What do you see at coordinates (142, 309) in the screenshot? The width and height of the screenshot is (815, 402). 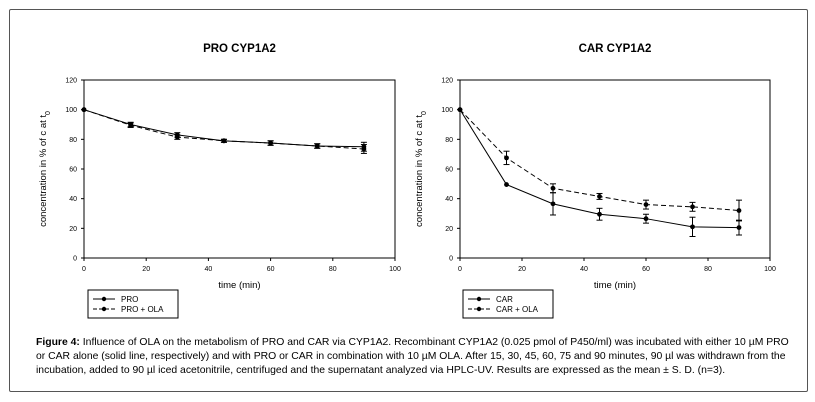 I see `legend-label: PRO + OLA` at bounding box center [142, 309].